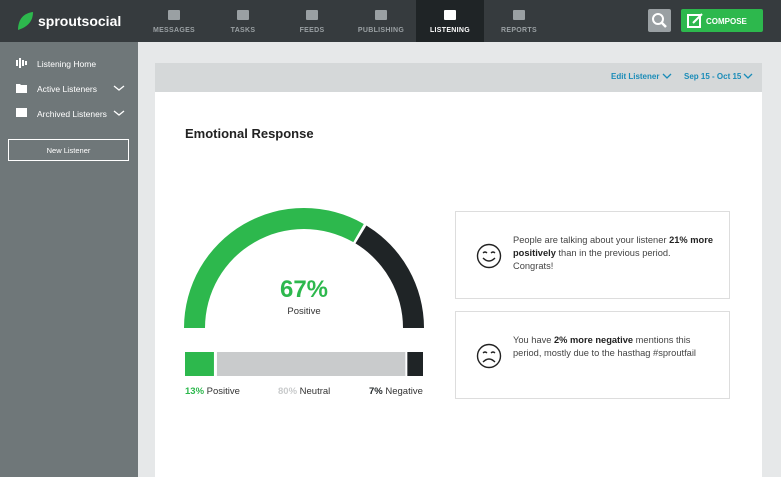  I want to click on toolbar-chevrons, so click(707, 76).